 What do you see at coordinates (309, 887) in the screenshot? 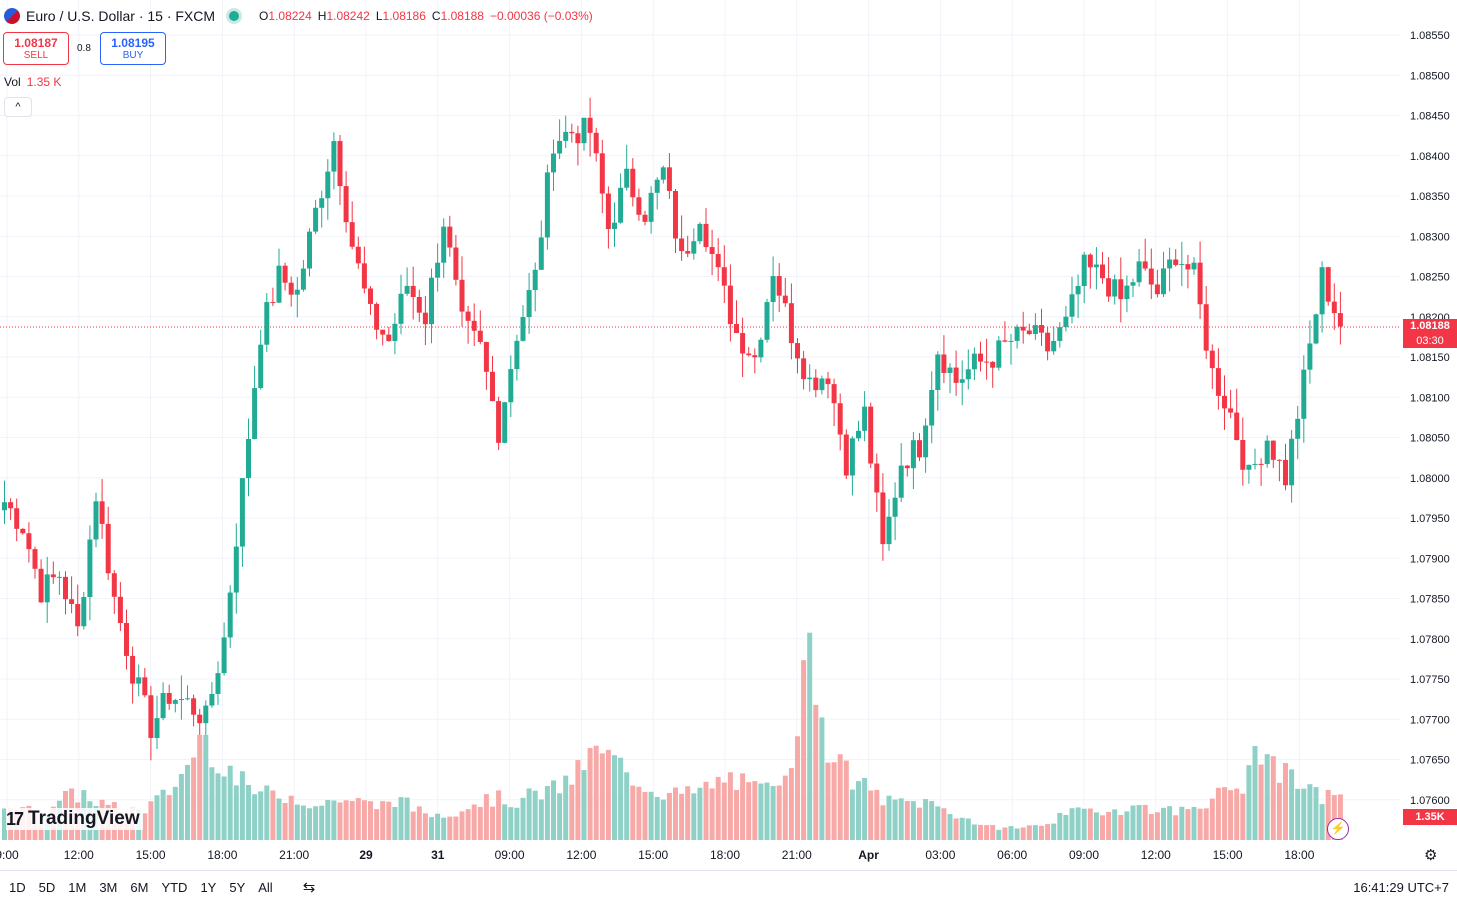
I see `date-range-icon: ⇆` at bounding box center [309, 887].